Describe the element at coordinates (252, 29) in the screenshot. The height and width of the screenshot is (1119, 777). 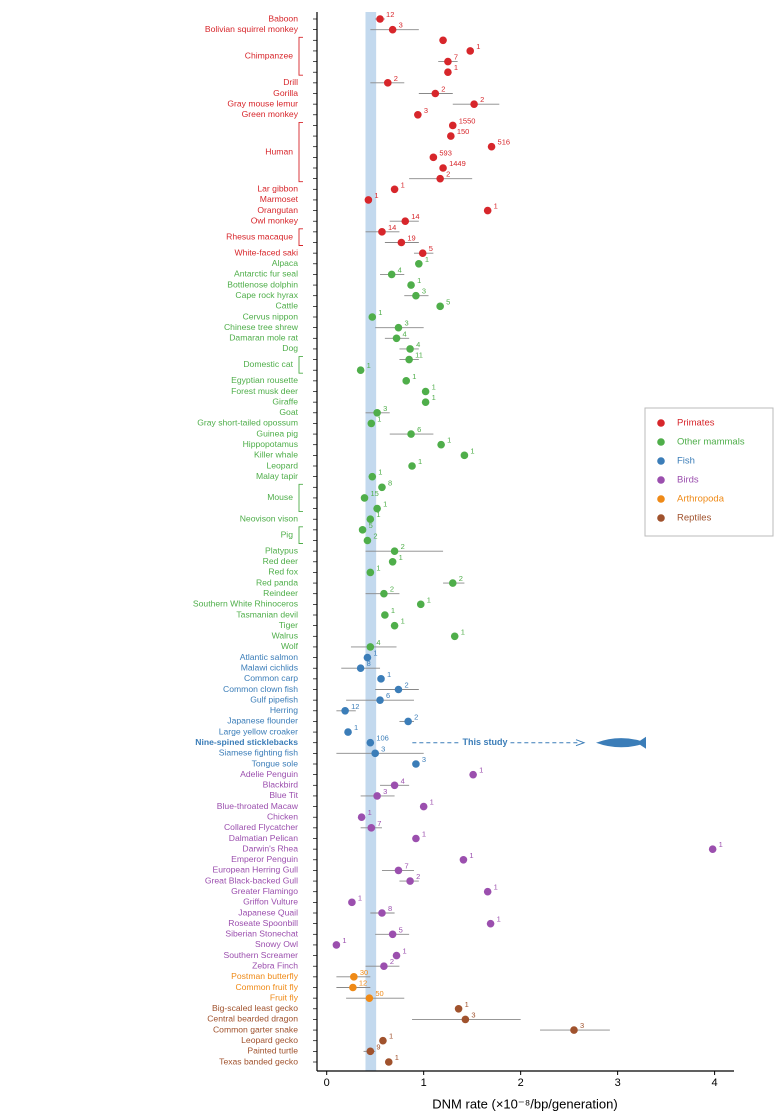
I see `species-label: Bolivian squirrel monkey` at that location.